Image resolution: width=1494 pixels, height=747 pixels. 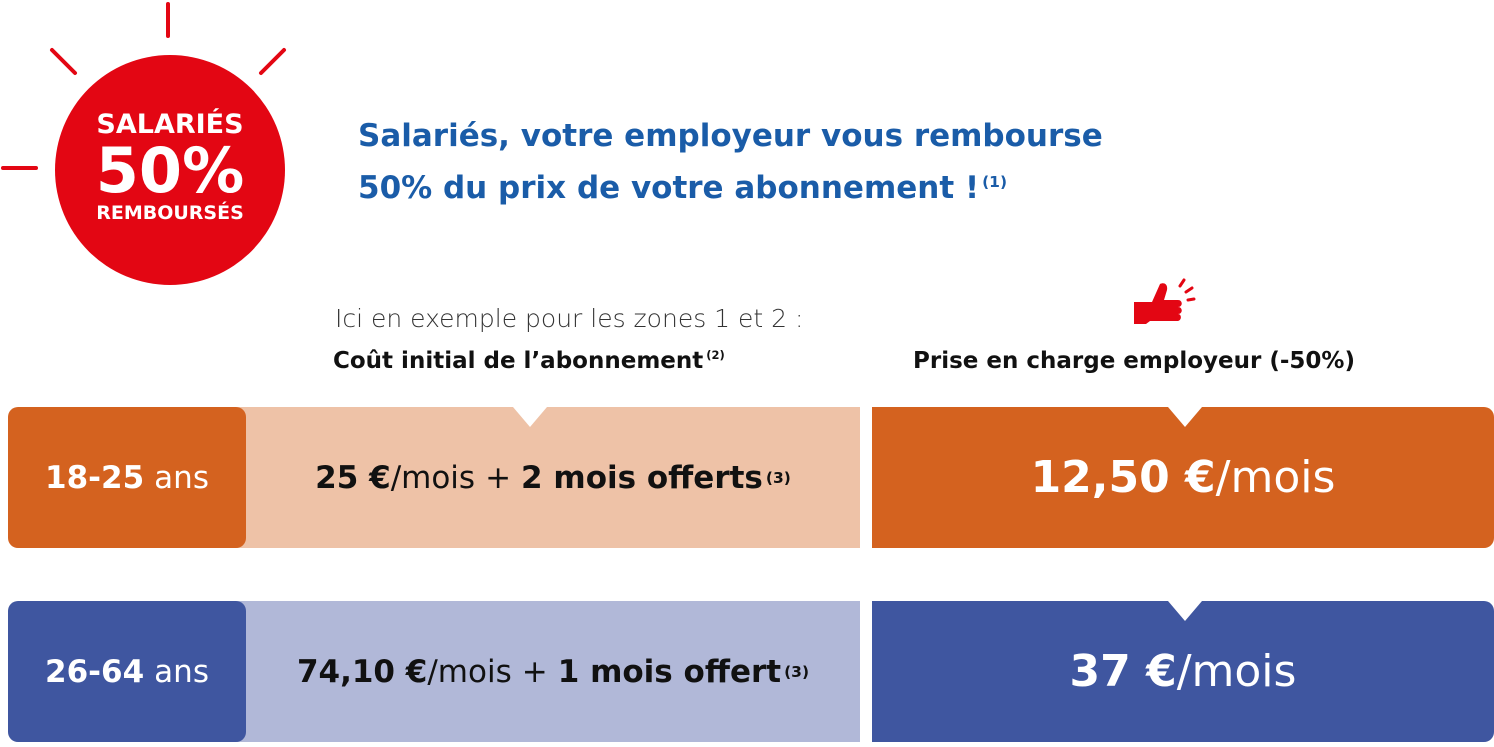 I want to click on intro: Ici en exemple pour les zones 1 et 2 :, so click(x=569, y=318).